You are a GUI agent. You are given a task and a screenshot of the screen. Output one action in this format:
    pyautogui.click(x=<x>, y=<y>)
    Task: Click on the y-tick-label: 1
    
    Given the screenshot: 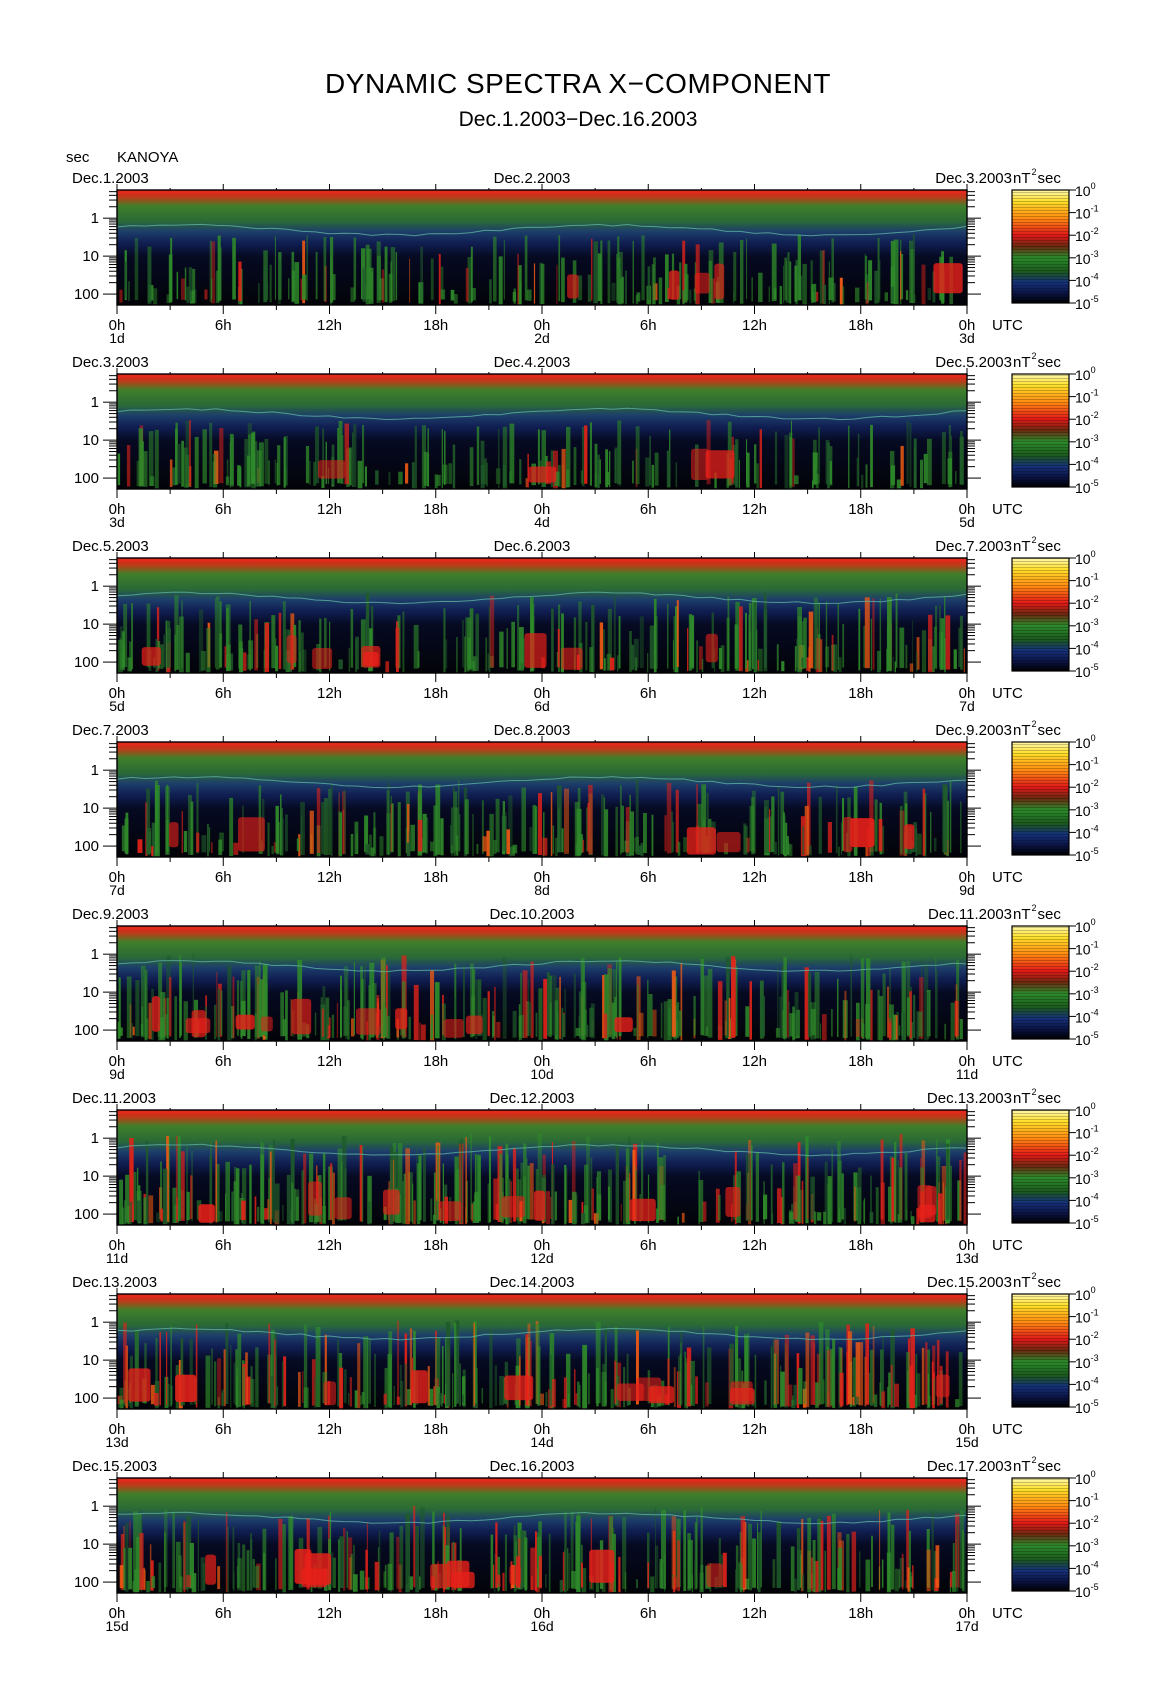 What is the action you would take?
    pyautogui.click(x=95, y=402)
    